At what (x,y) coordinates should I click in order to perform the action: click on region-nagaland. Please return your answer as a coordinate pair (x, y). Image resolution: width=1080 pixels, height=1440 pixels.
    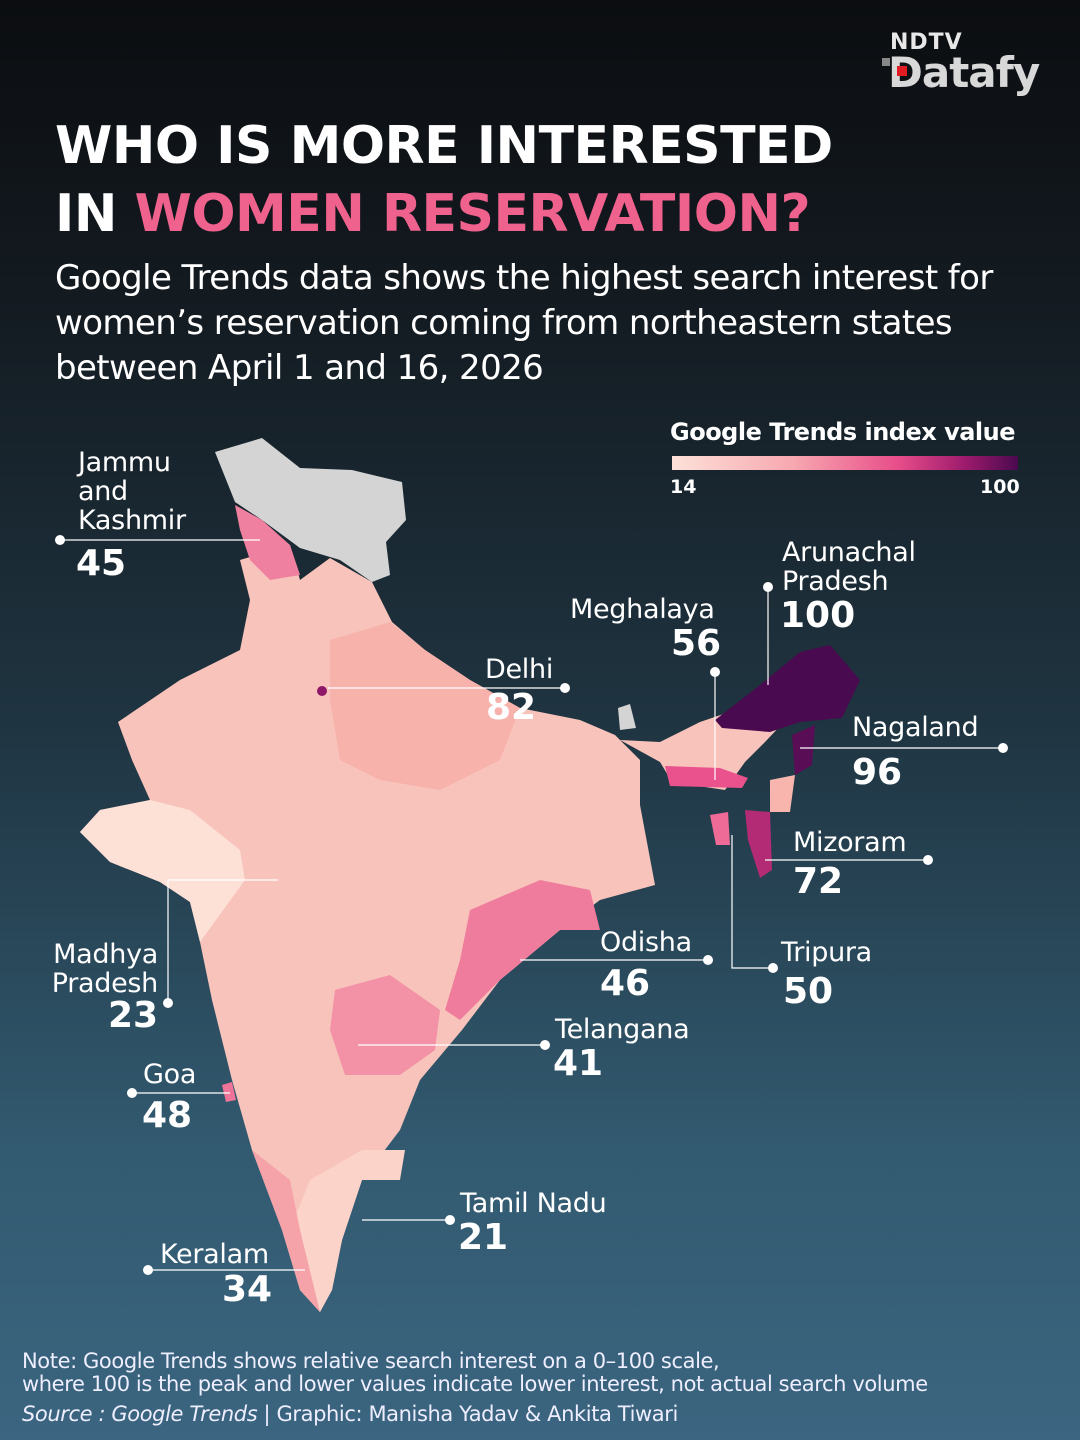
    Looking at the image, I should click on (803, 750).